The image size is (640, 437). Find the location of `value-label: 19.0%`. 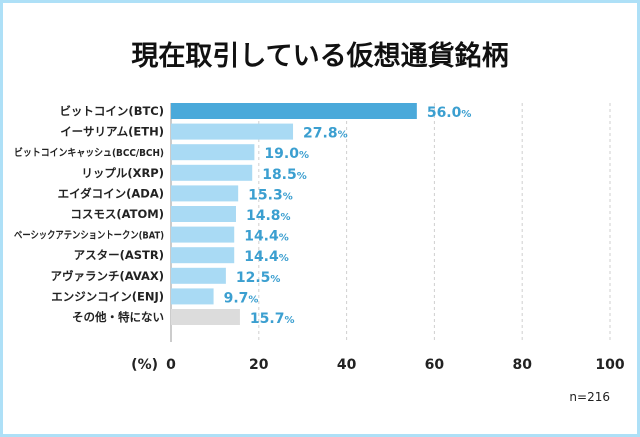

value-label: 19.0% is located at coordinates (286, 154).